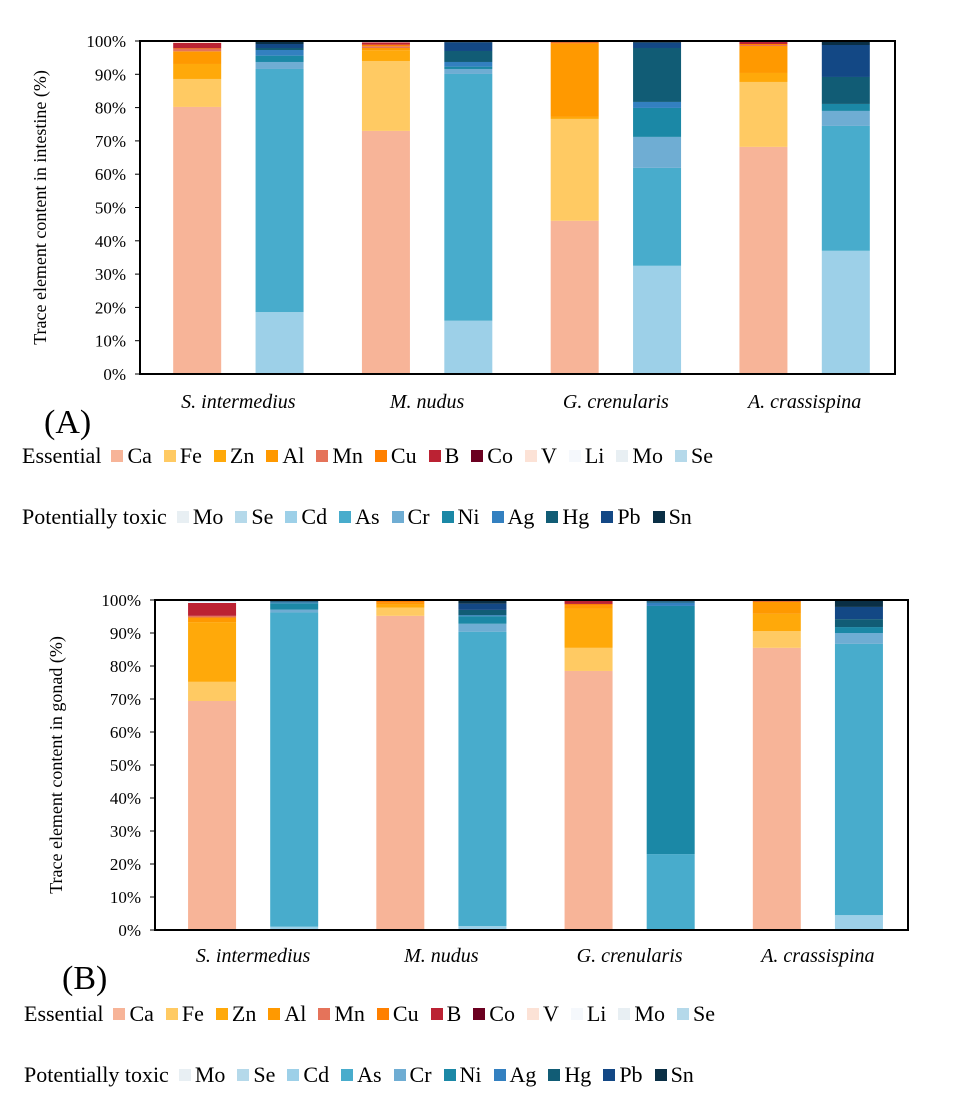  I want to click on legend-item-cd: Cd, so click(308, 1075).